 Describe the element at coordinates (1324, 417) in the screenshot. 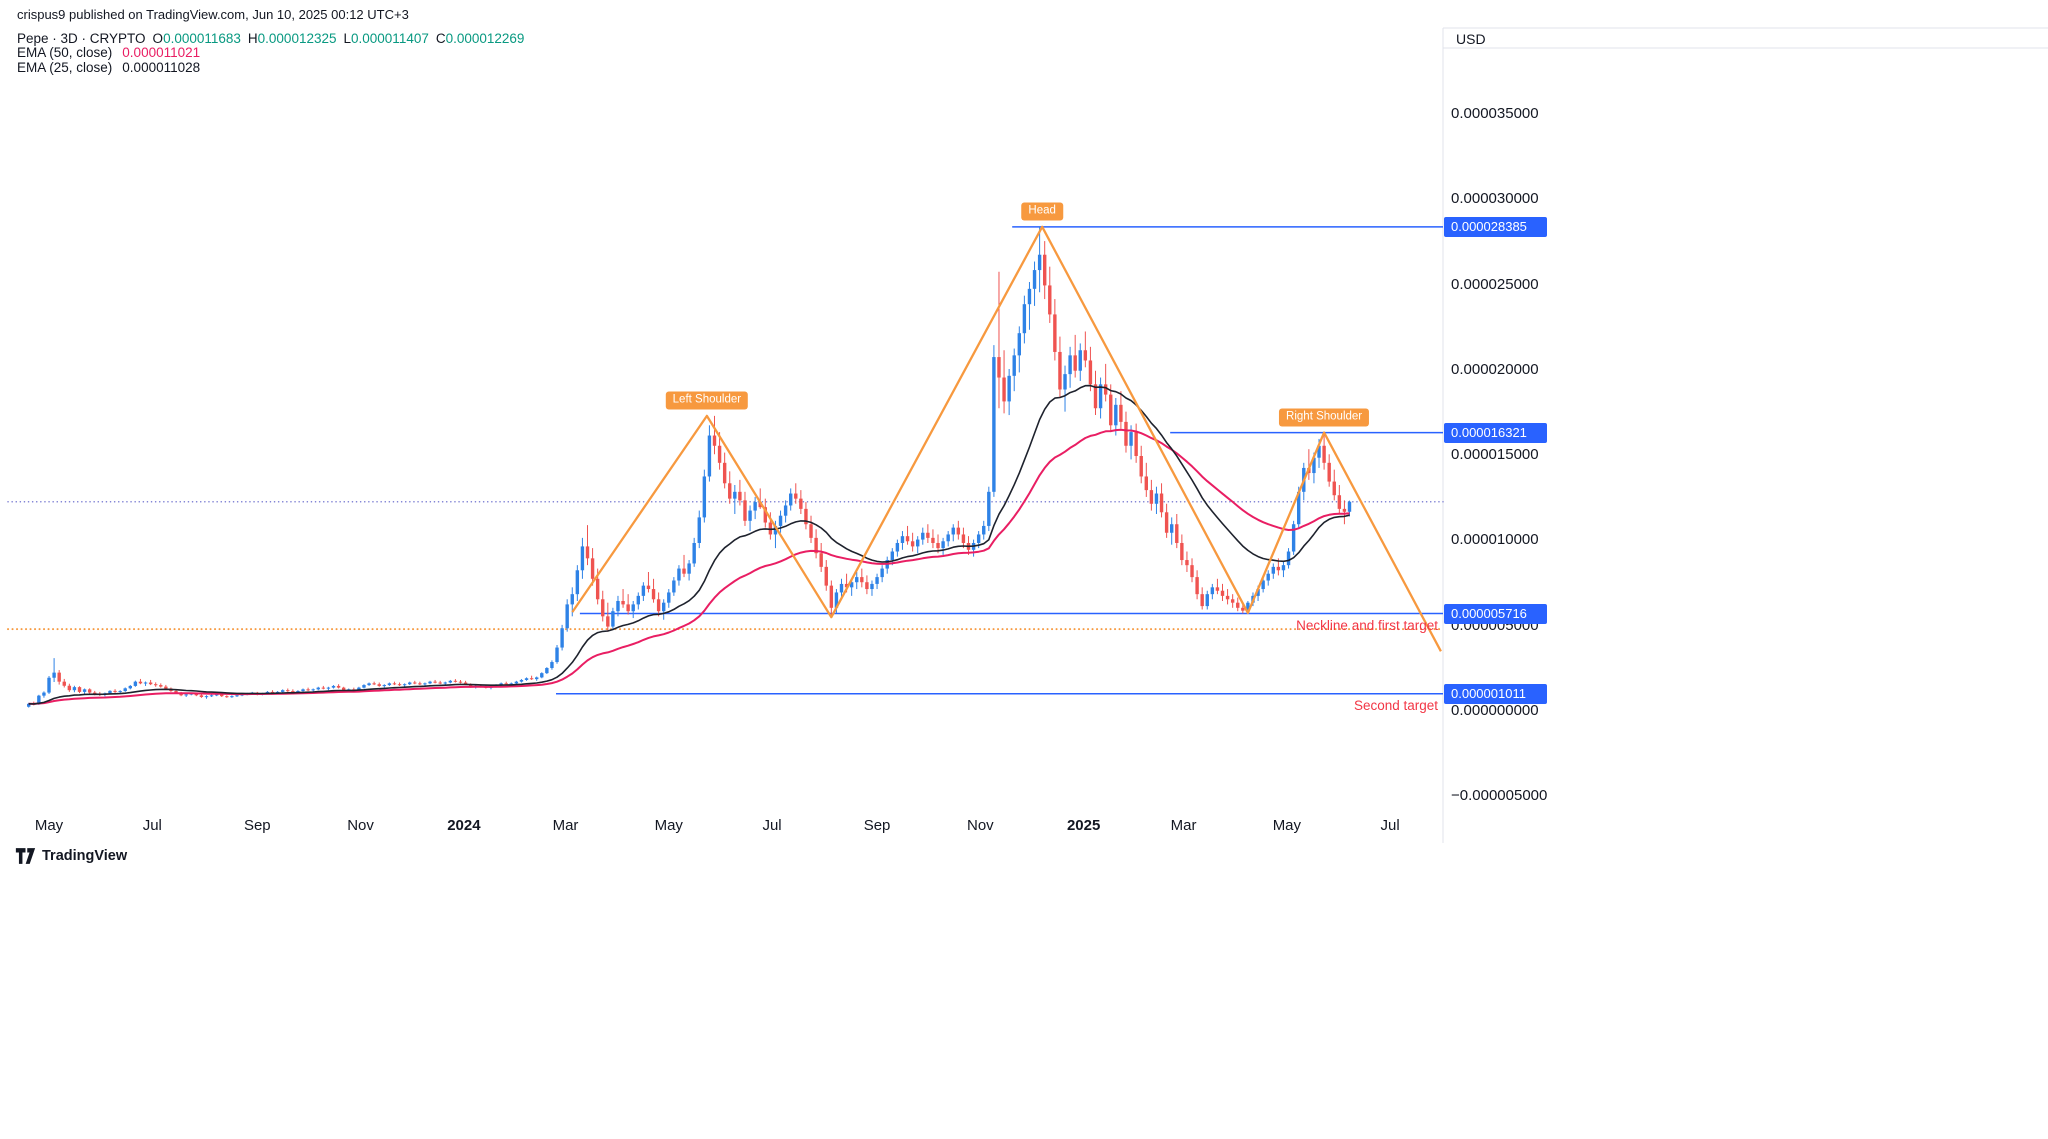

I see `pattern-label-right-shoulder: Right Shoulder` at that location.